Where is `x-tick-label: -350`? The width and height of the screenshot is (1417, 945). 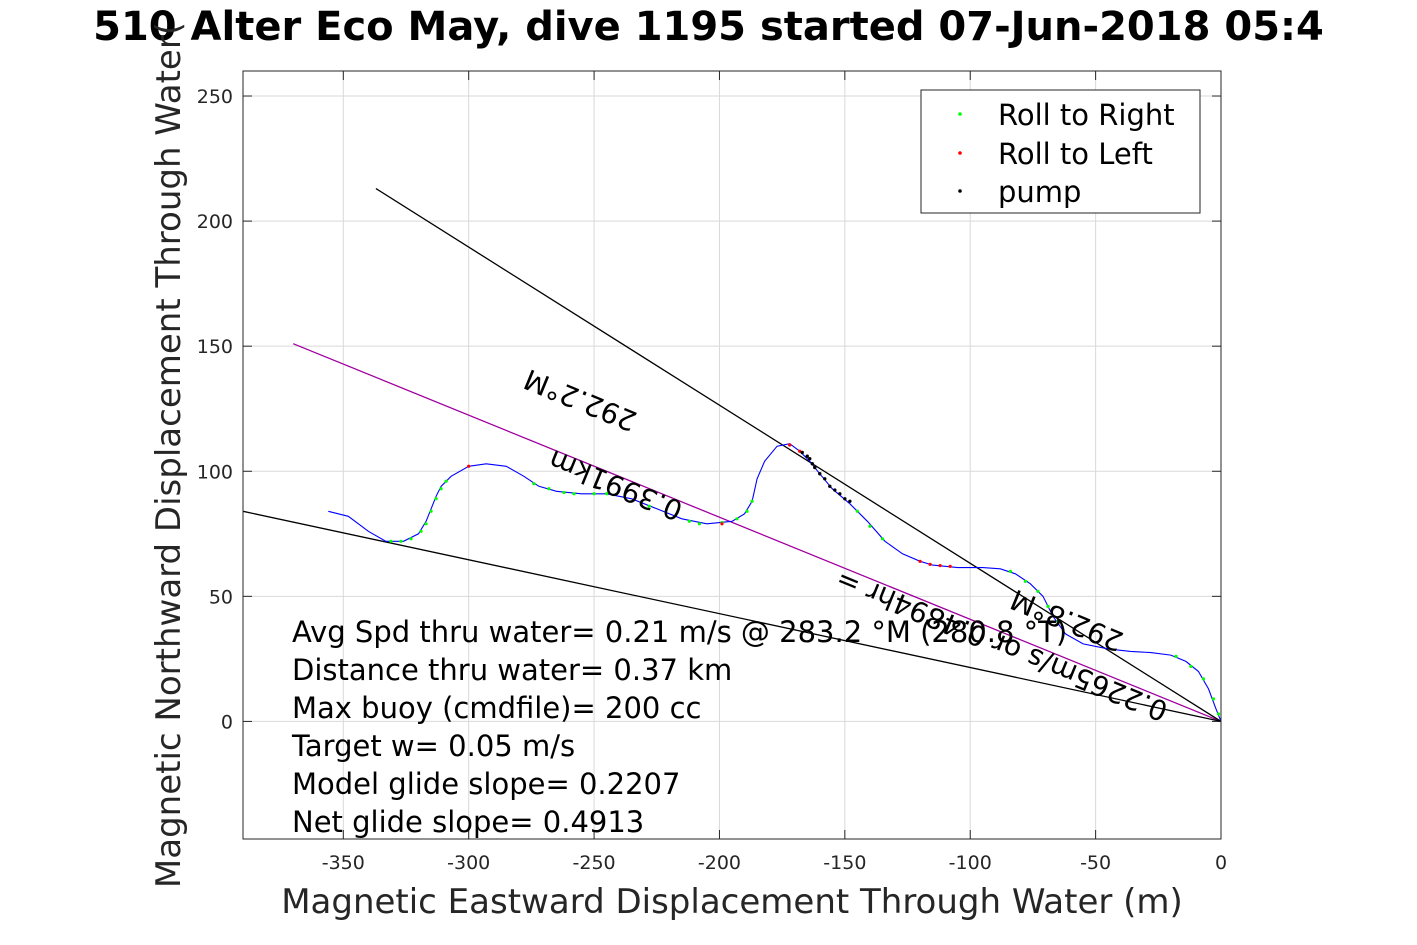
x-tick-label: -350 is located at coordinates (343, 863).